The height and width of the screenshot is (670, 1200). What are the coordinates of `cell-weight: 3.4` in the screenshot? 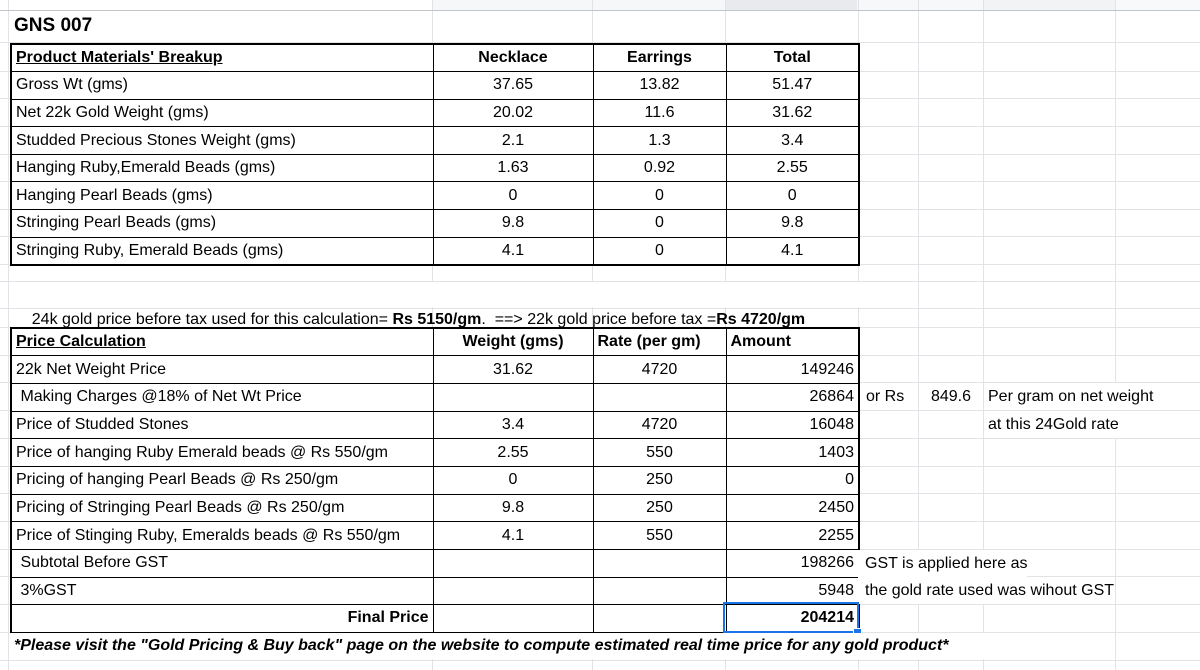 It's located at (513, 425).